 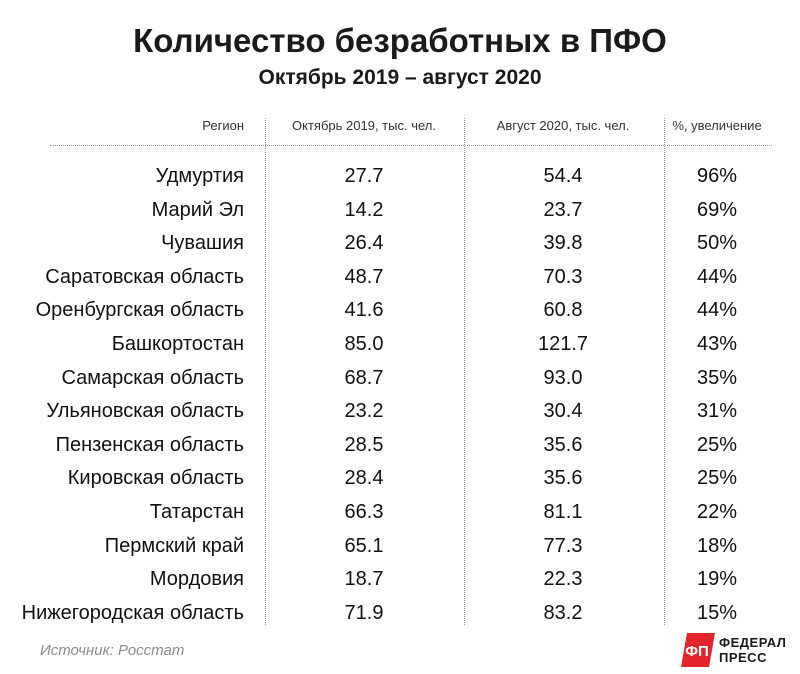 I want to click on october-2019-cell: 18.7, so click(x=364, y=579).